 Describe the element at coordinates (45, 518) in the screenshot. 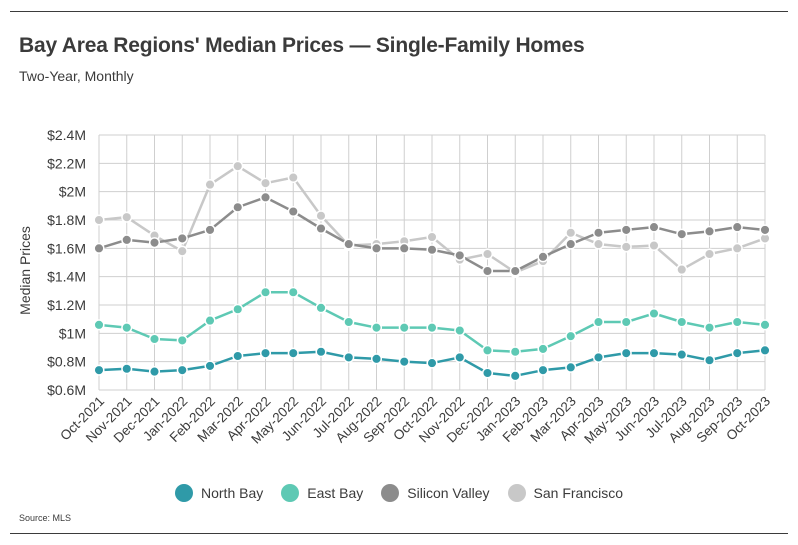

I see `source-note: Source: MLS` at that location.